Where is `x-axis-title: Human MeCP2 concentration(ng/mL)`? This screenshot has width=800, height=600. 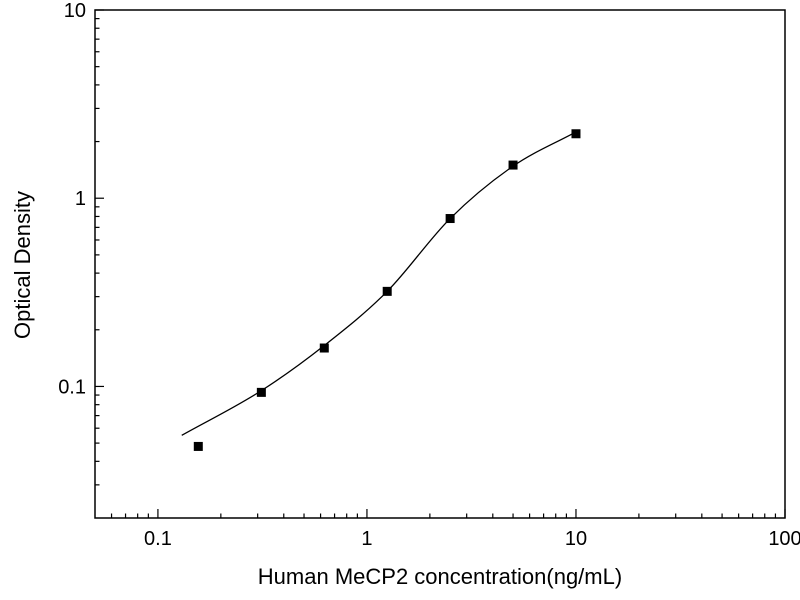 x-axis-title: Human MeCP2 concentration(ng/mL) is located at coordinates (440, 576).